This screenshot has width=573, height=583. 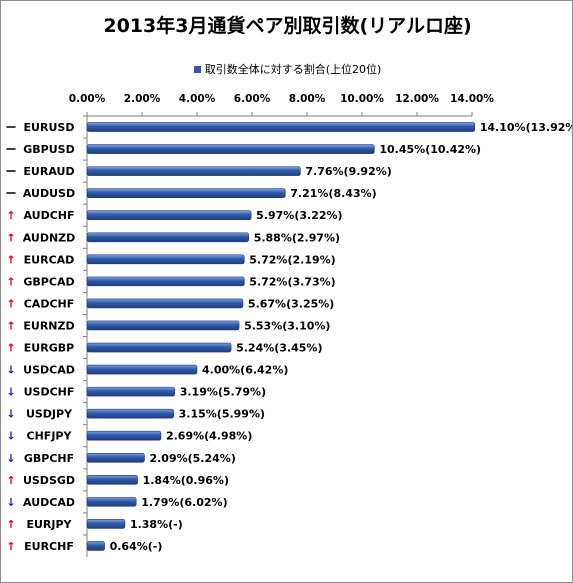 What do you see at coordinates (48, 281) in the screenshot?
I see `category-label: GBPCAD` at bounding box center [48, 281].